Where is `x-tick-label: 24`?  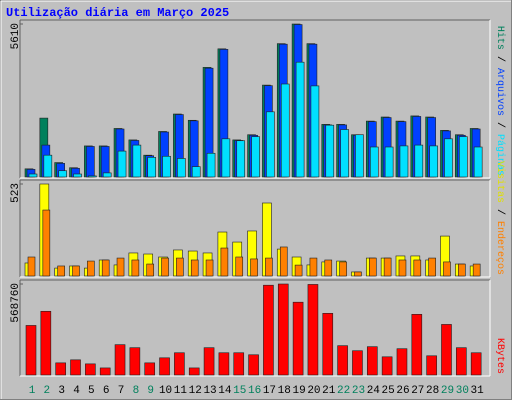 x-tick-label: 24 is located at coordinates (374, 391).